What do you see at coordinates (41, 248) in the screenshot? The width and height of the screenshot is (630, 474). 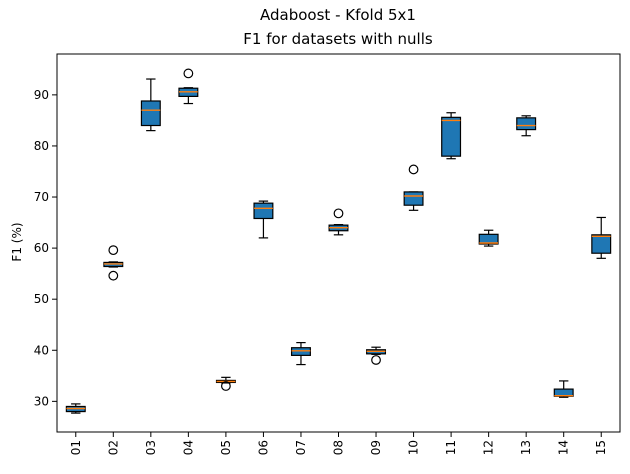 I see `y-tick-label: 60` at bounding box center [41, 248].